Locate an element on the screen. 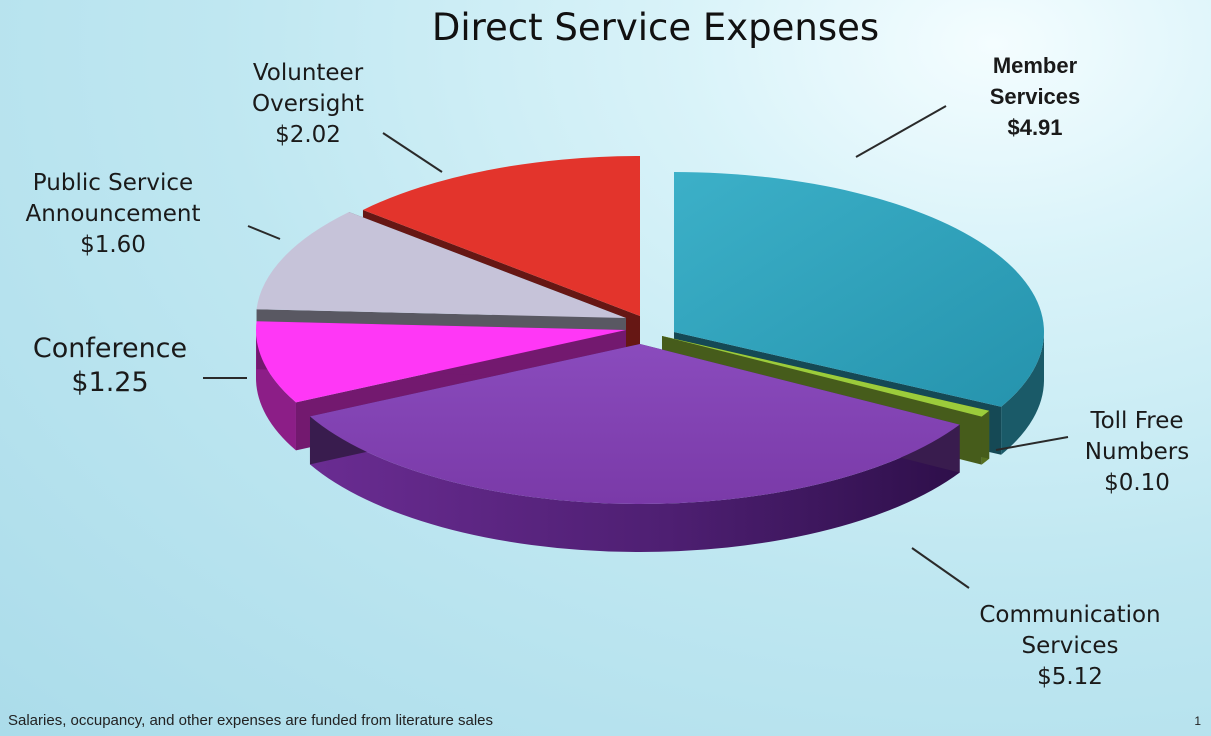 Image resolution: width=1211 pixels, height=736 pixels. slice-value: $4.91 is located at coordinates (1035, 127).